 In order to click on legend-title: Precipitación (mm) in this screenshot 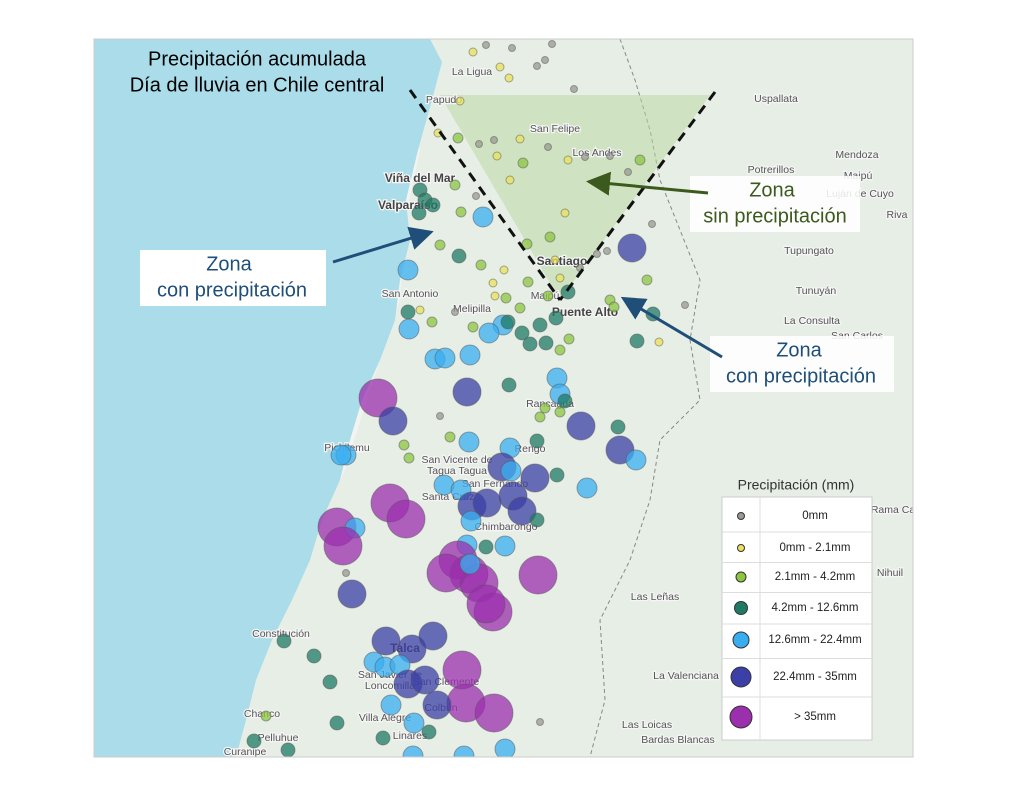, I will do `click(796, 485)`.